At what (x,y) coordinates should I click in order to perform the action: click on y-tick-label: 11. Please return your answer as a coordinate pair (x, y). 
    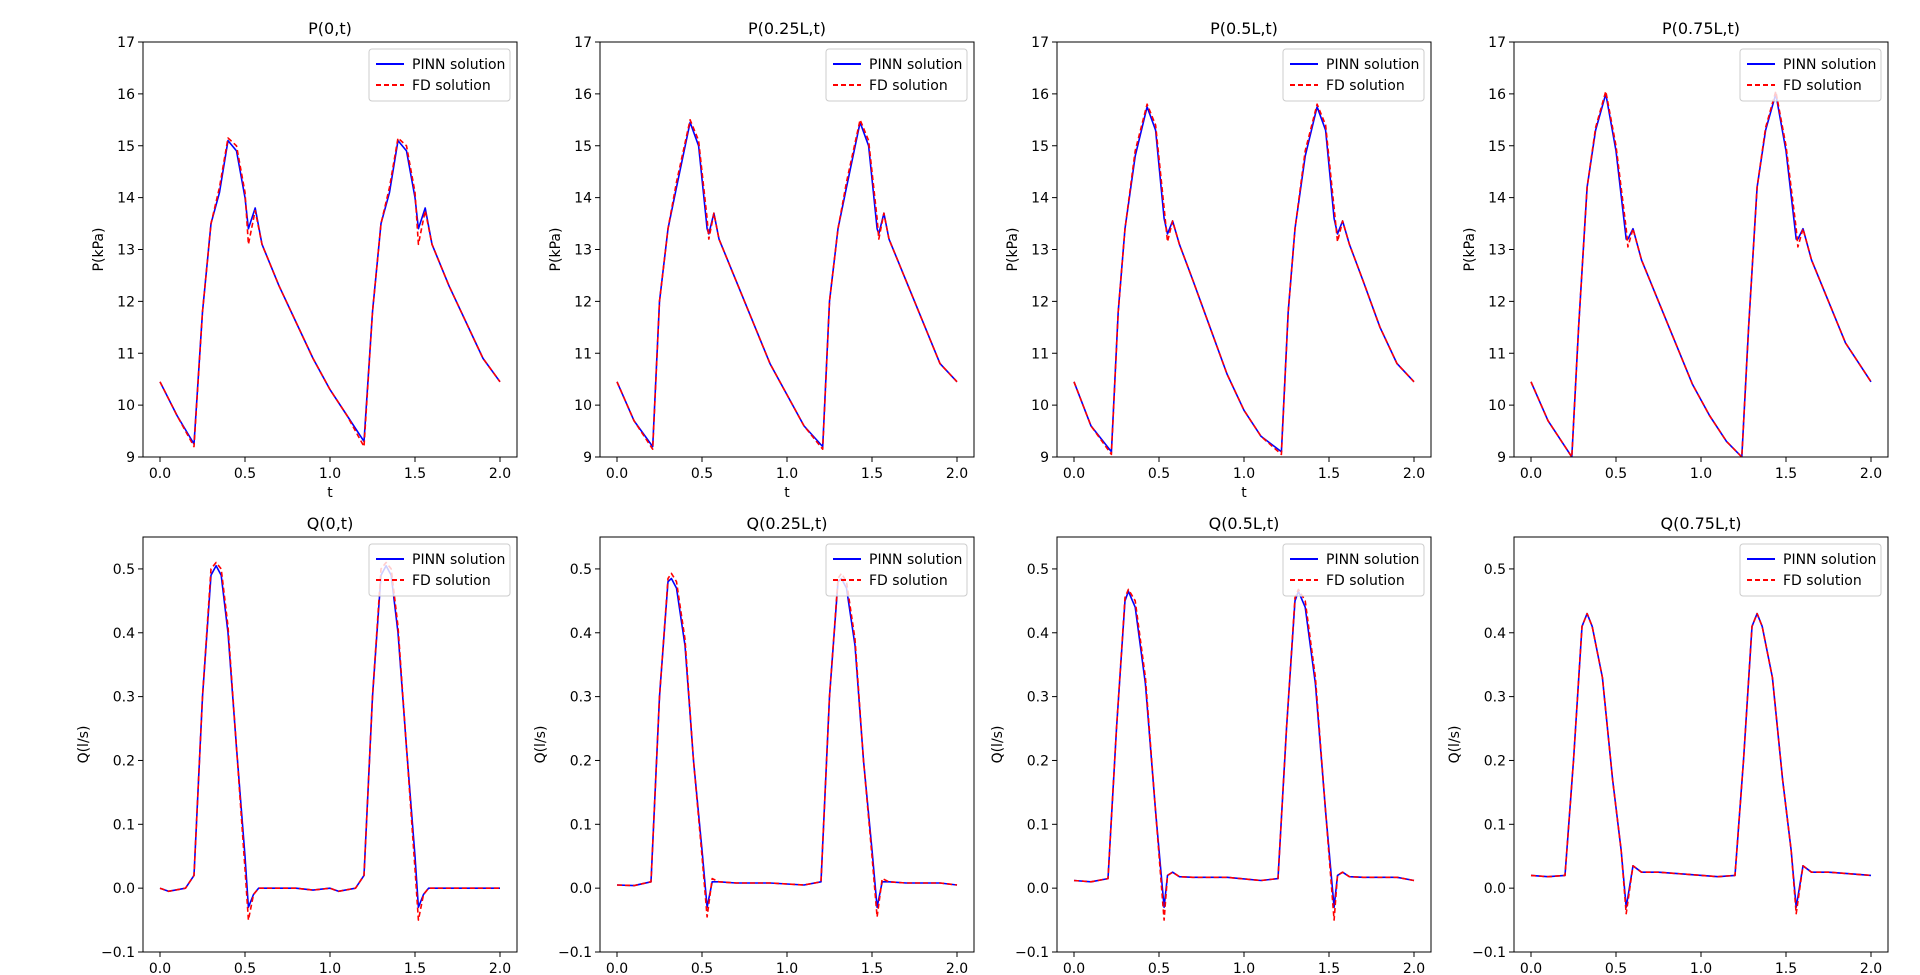
    Looking at the image, I should click on (1497, 354).